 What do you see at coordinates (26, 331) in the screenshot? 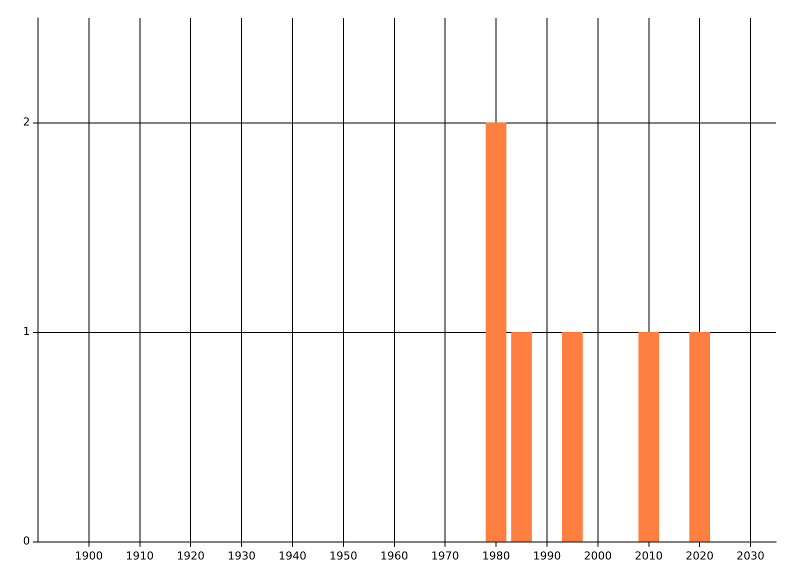
I see `y-tick-label: 1` at bounding box center [26, 331].